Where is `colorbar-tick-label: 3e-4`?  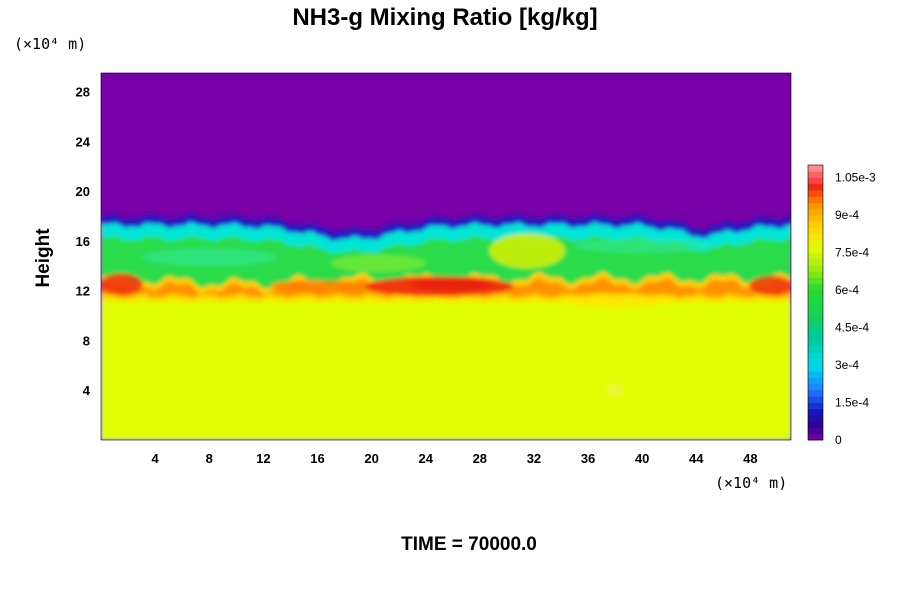 colorbar-tick-label: 3e-4 is located at coordinates (847, 365).